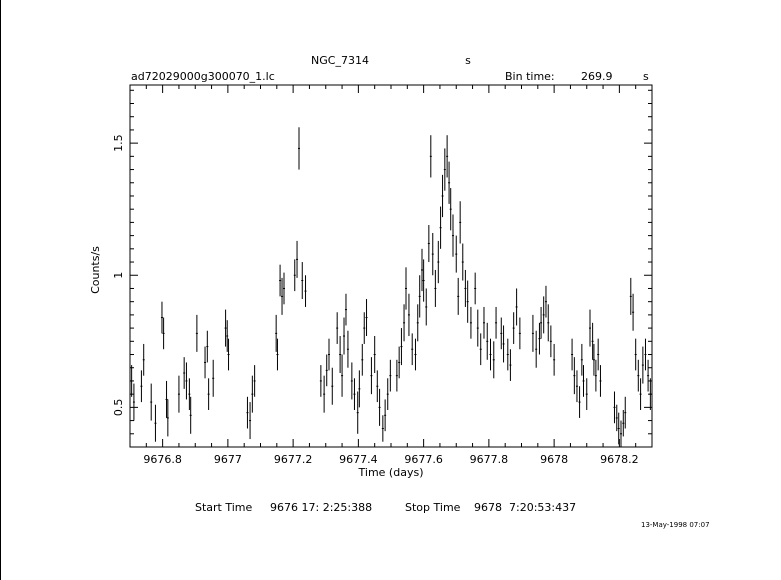  Describe the element at coordinates (530, 76) in the screenshot. I see `bin-time-label: Bin time:` at that location.